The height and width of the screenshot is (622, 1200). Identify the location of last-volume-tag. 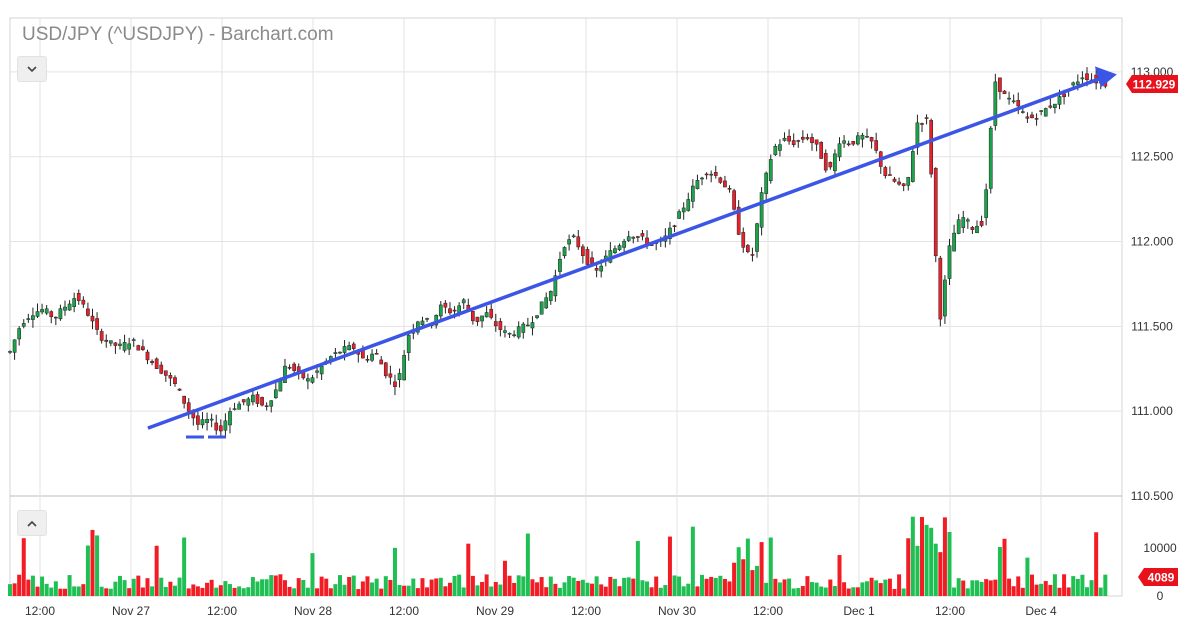
(1158, 577).